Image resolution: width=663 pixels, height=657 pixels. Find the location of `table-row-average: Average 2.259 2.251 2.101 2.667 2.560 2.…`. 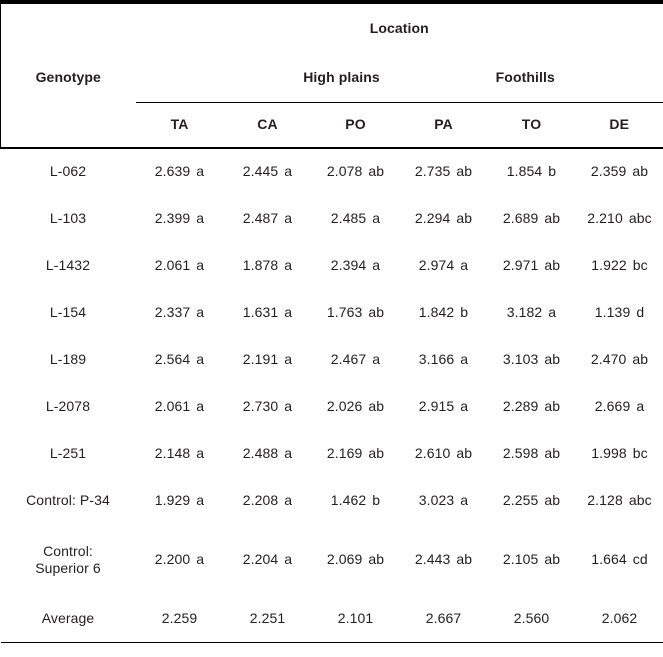

table-row-average: Average 2.259 2.251 2.101 2.667 2.560 2.… is located at coordinates (331, 619).